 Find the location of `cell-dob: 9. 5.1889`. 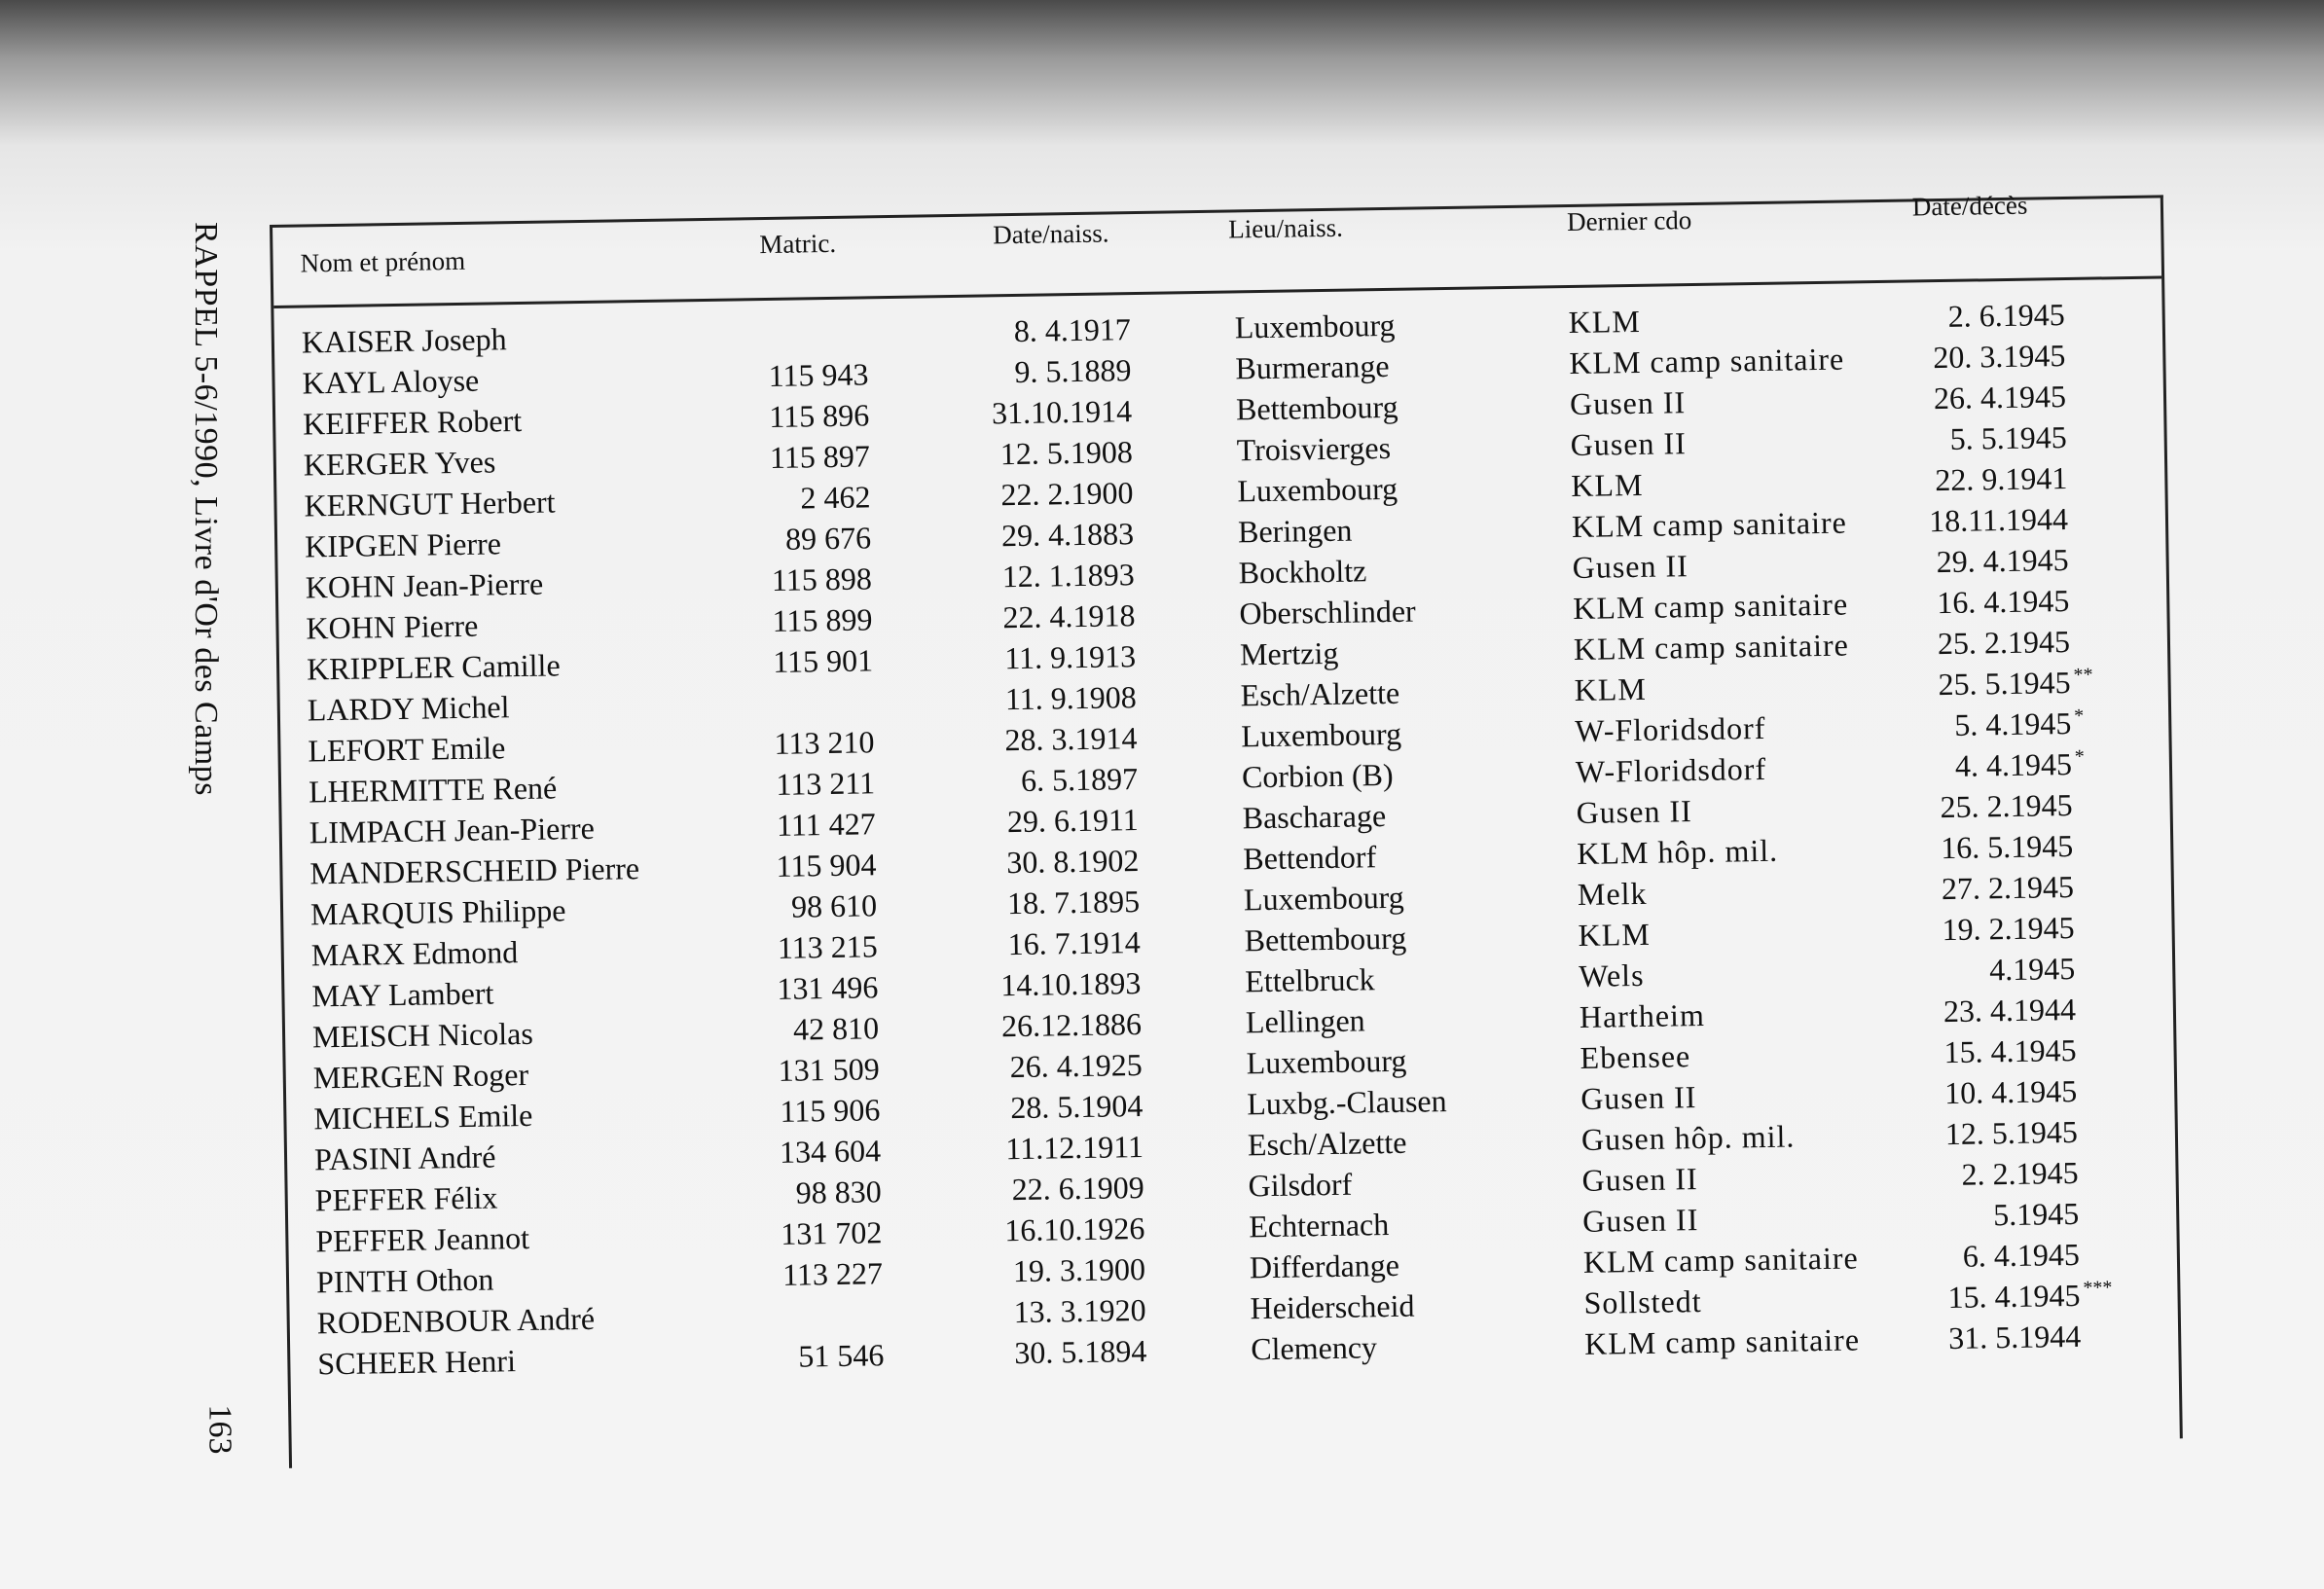

cell-dob: 9. 5.1889 is located at coordinates (1073, 370).